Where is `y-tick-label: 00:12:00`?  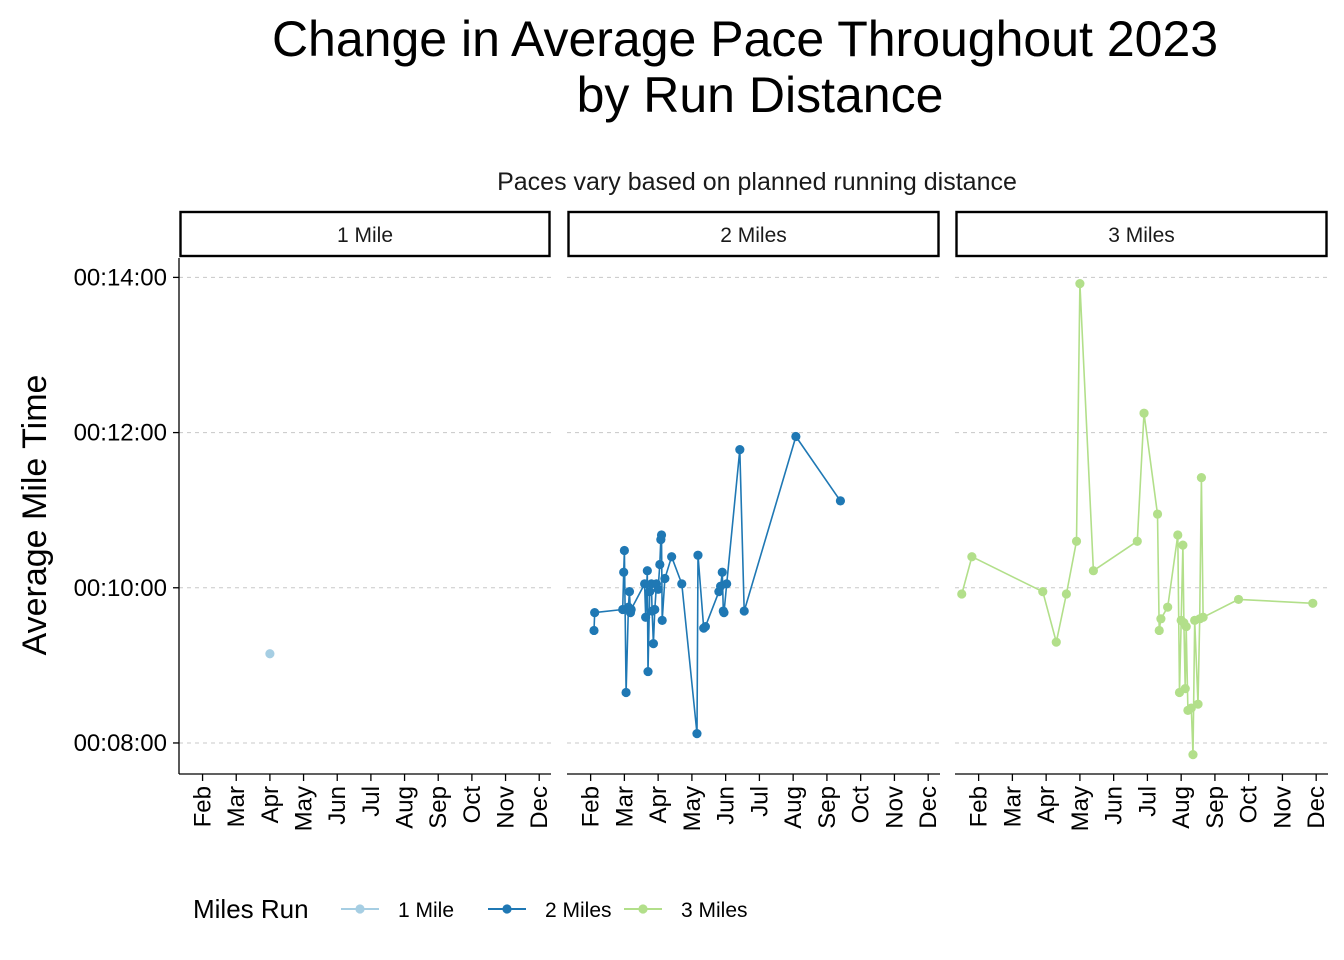
y-tick-label: 00:12:00 is located at coordinates (120, 433).